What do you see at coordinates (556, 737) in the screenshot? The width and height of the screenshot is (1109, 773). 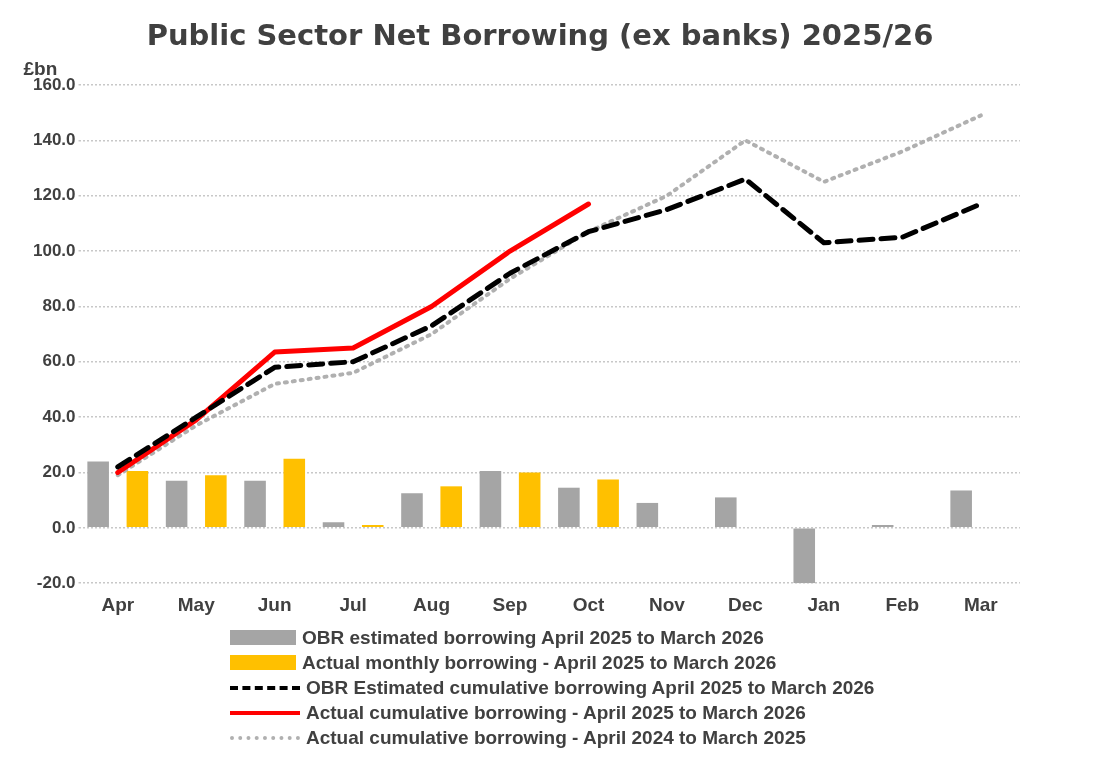 I see `legend-label: Actual cumulative borrowing - April 2024 to March 2025` at bounding box center [556, 737].